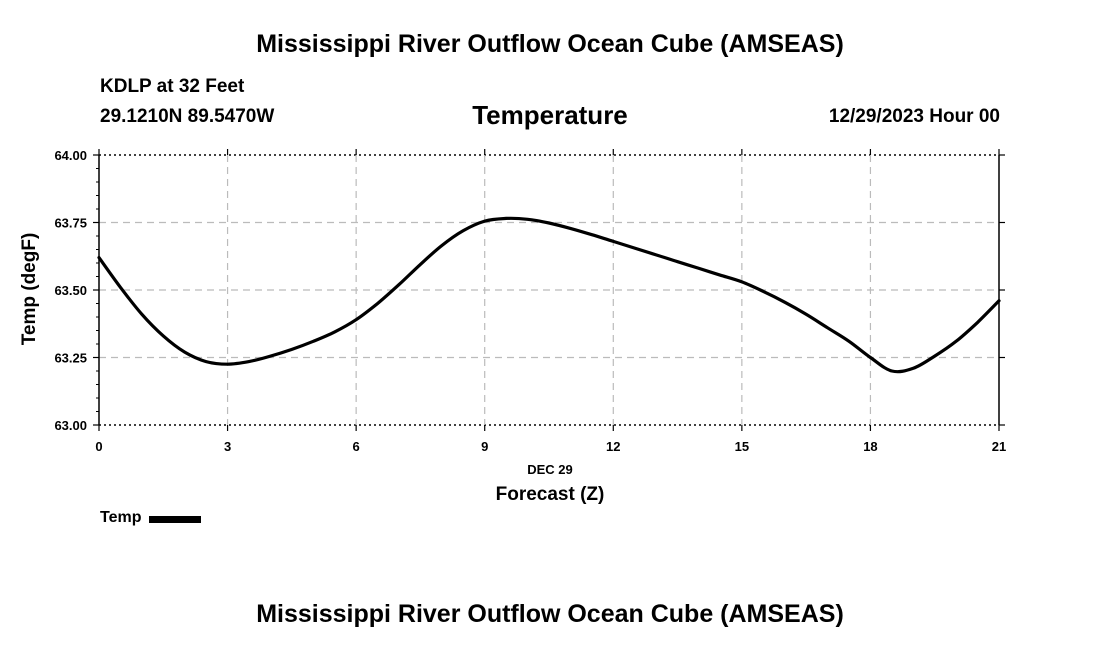 The image size is (1100, 650). Describe the element at coordinates (484, 446) in the screenshot. I see `x-tick-label: 9` at that location.